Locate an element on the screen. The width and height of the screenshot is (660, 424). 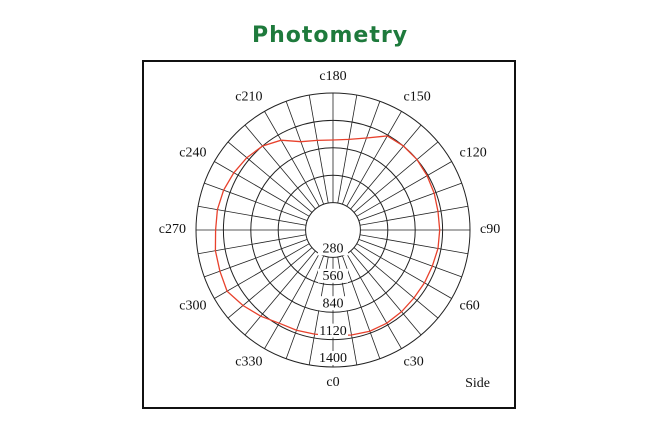
angle-label: c0 is located at coordinates (332, 382).